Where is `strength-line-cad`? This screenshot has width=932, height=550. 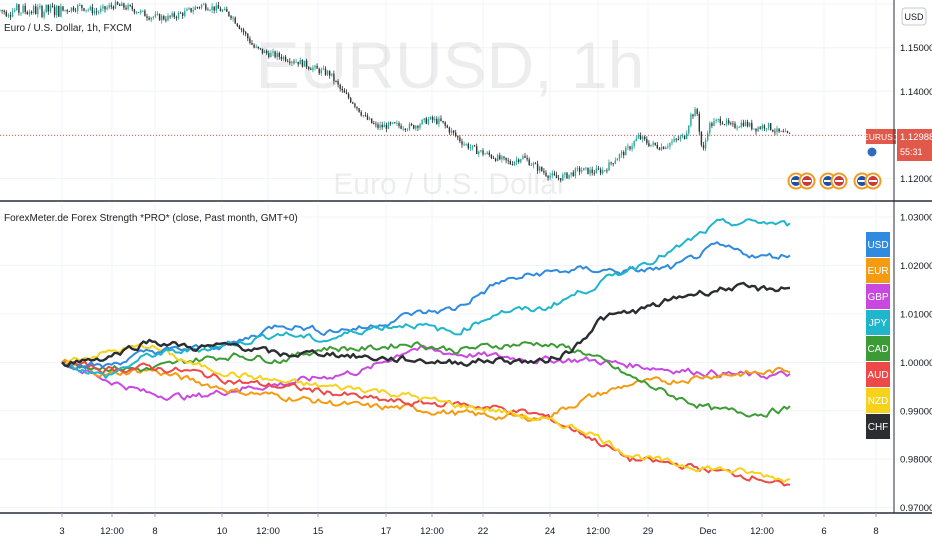
strength-line-cad is located at coordinates (426, 379).